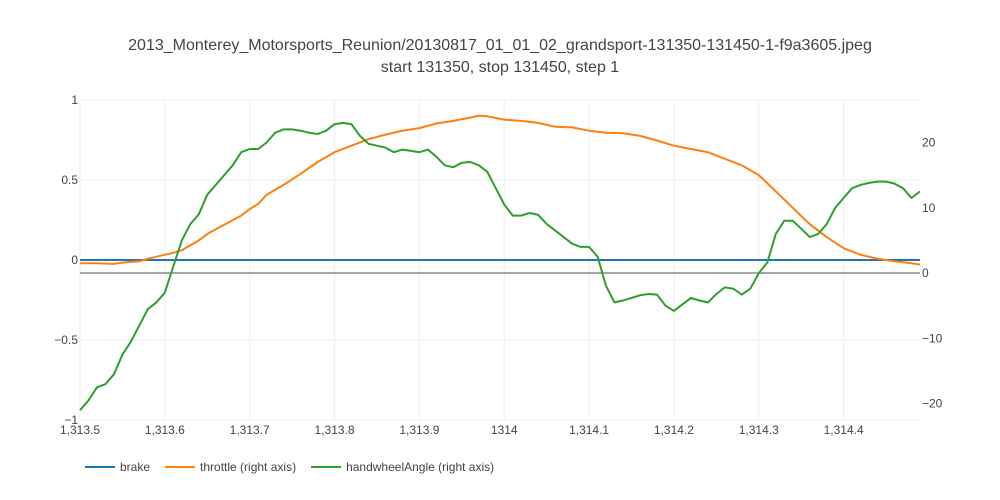 The height and width of the screenshot is (500, 1000). What do you see at coordinates (674, 430) in the screenshot?
I see `x-tick-label: 1,314.2` at bounding box center [674, 430].